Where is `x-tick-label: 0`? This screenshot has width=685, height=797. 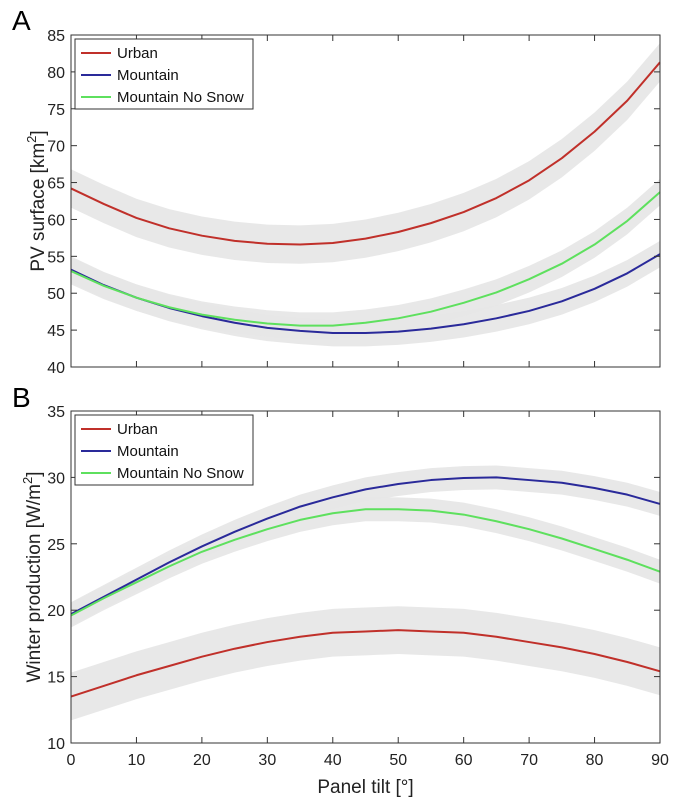
x-tick-label: 0 is located at coordinates (71, 760).